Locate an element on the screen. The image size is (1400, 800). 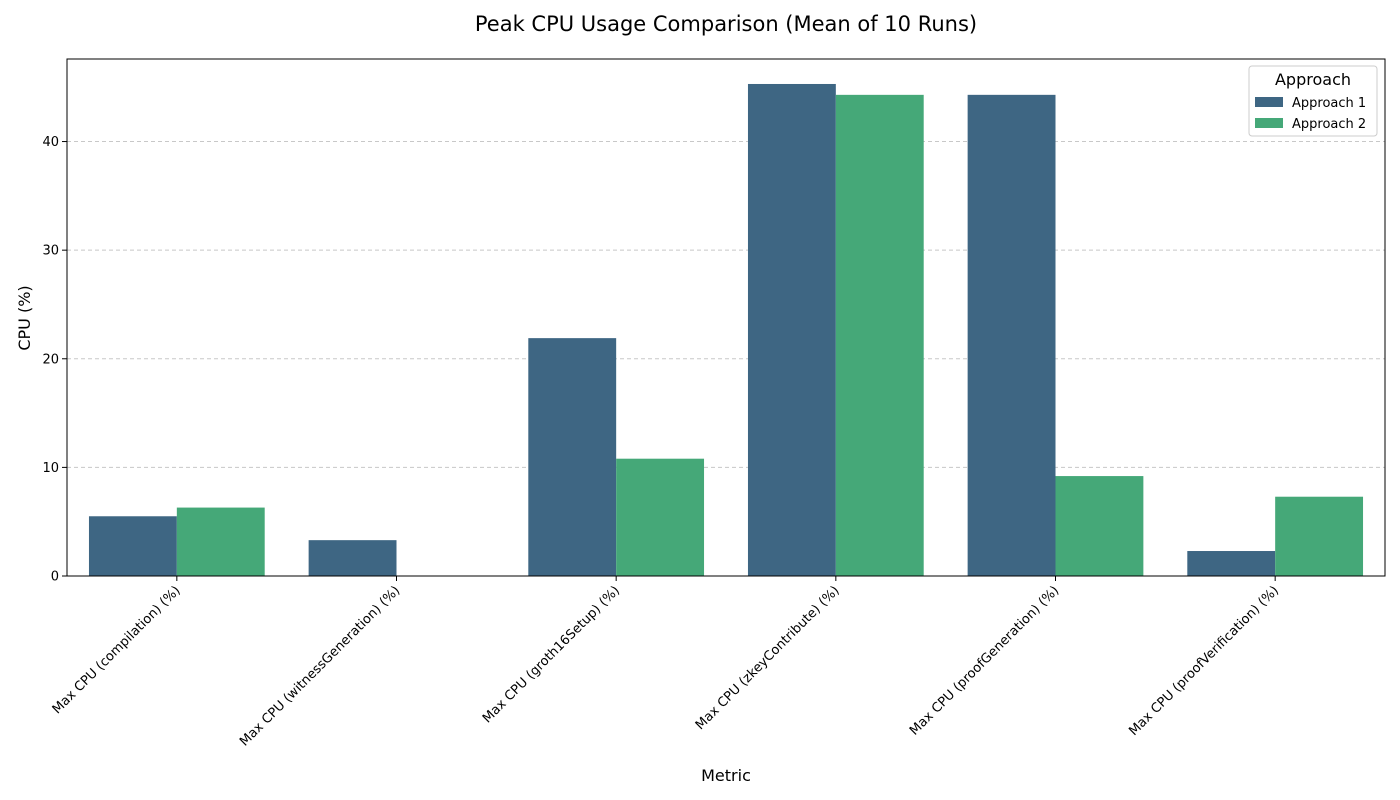
y-axis-label: CPU (%) is located at coordinates (24, 317).